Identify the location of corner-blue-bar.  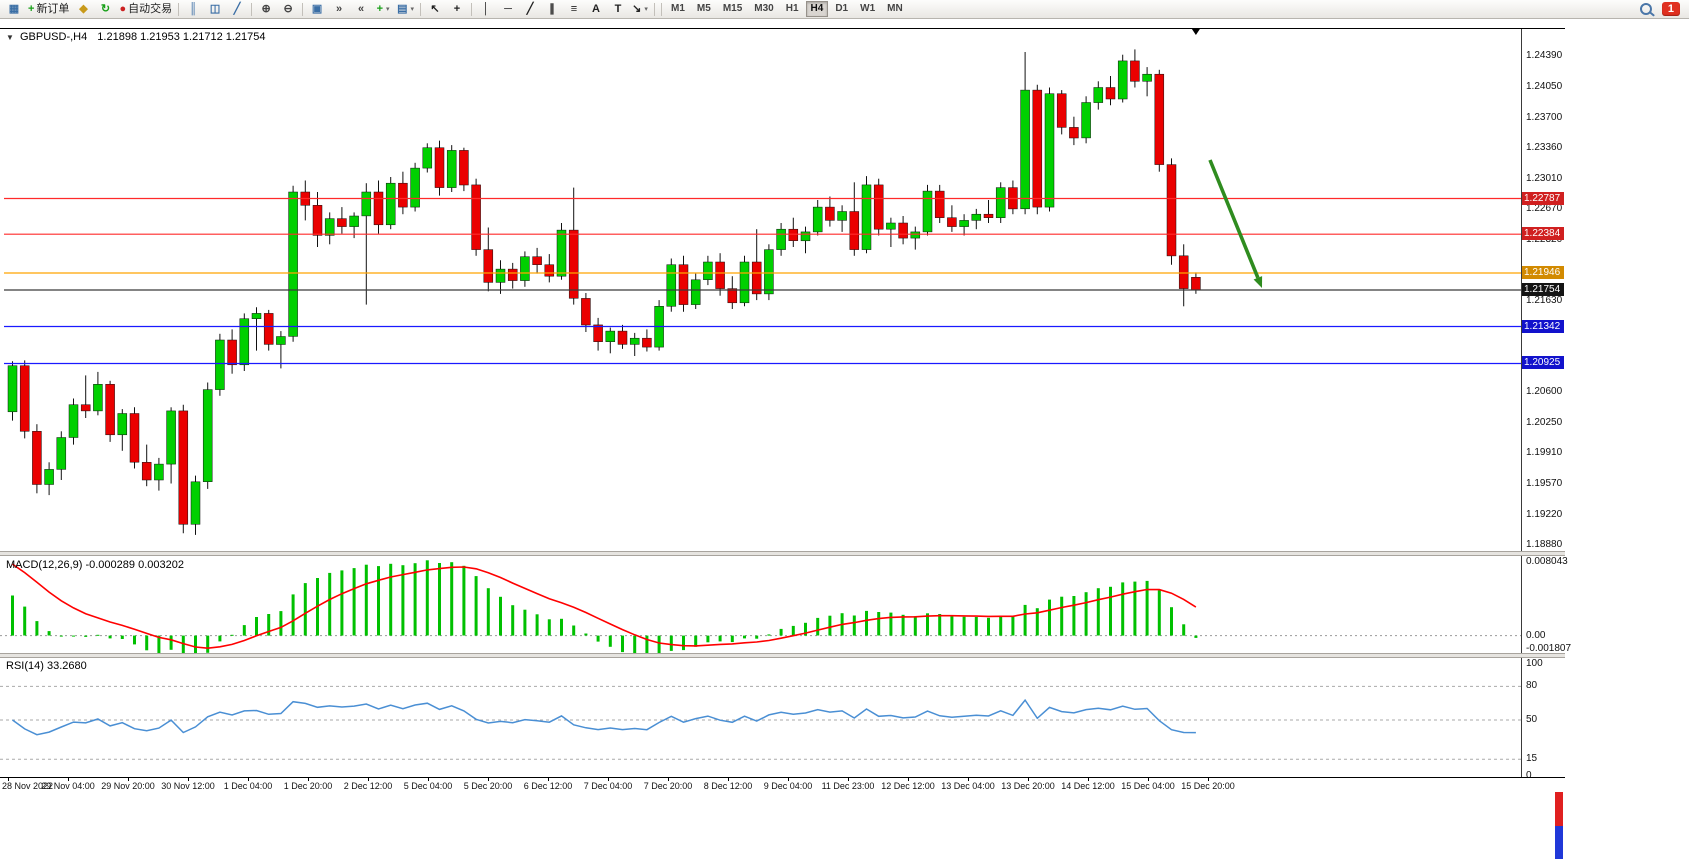
(1559, 842).